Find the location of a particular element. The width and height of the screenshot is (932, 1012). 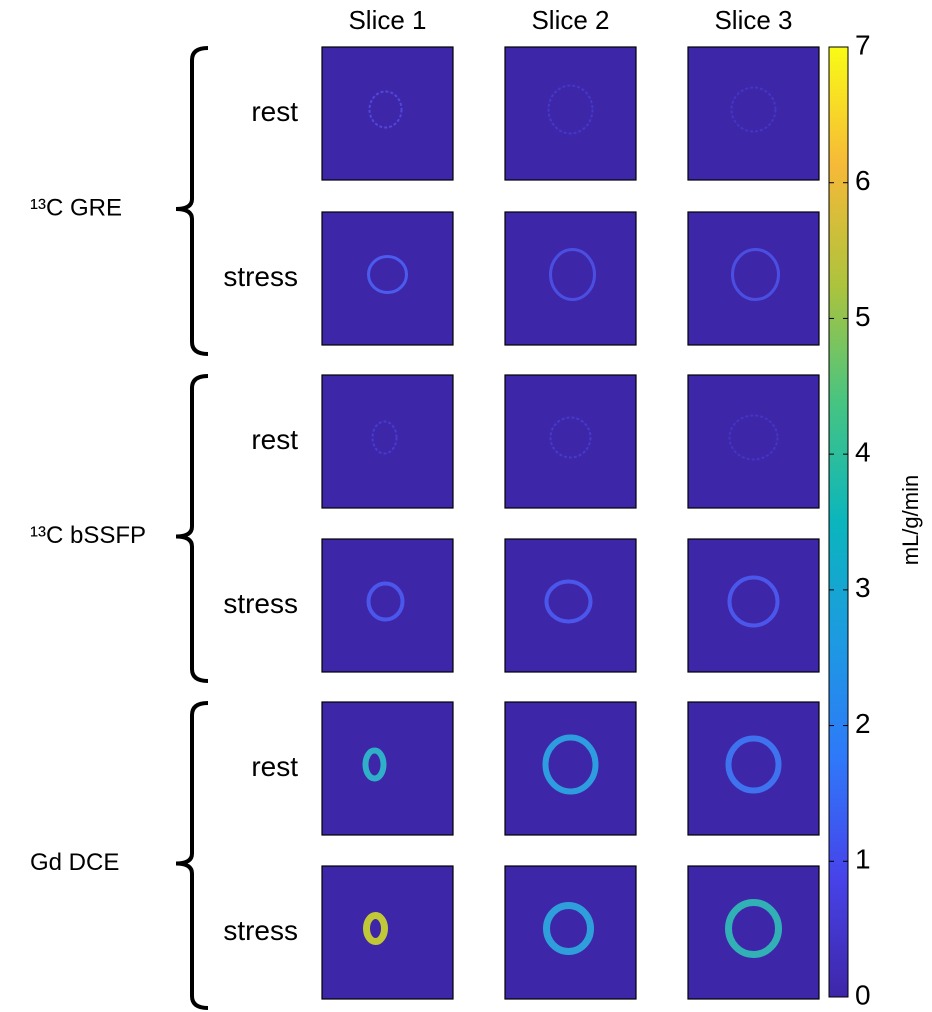

colorbar-tick-label: 3 is located at coordinates (863, 587).